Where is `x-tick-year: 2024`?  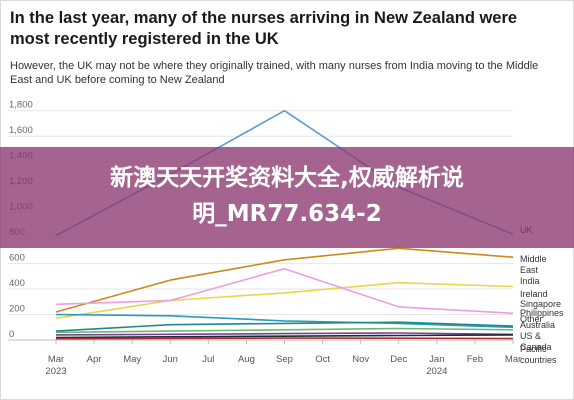 x-tick-year: 2024 is located at coordinates (436, 371).